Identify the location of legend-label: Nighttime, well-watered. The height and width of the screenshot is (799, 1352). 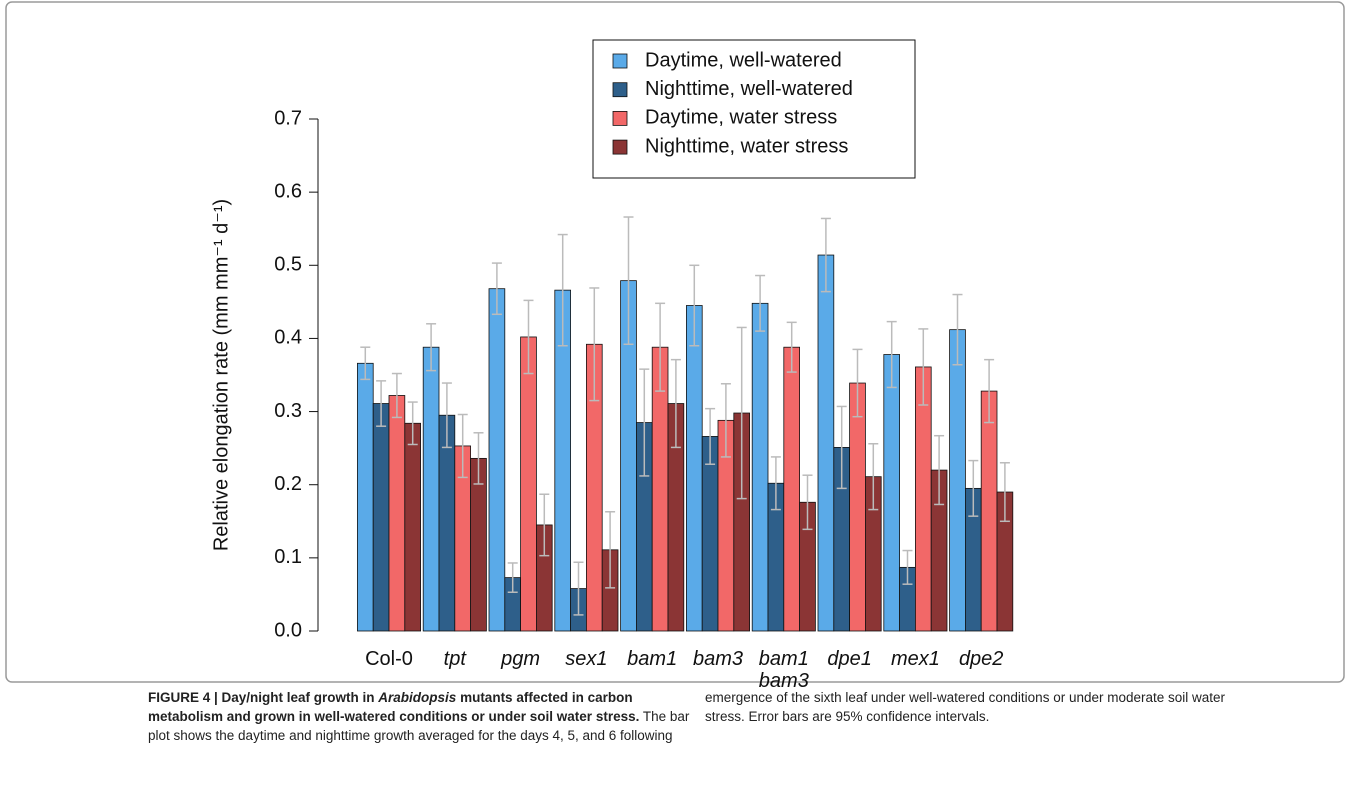
(749, 89).